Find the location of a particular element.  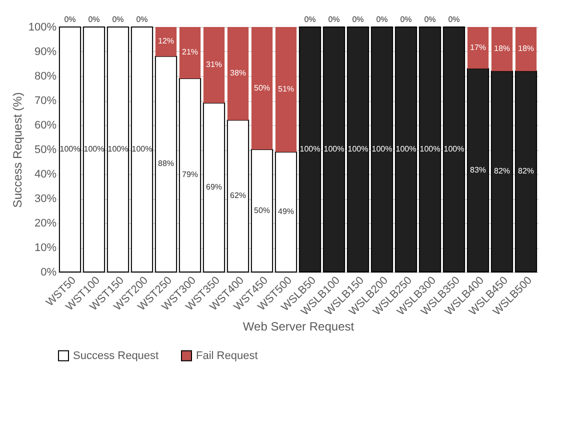

data-label: 51% is located at coordinates (286, 89).